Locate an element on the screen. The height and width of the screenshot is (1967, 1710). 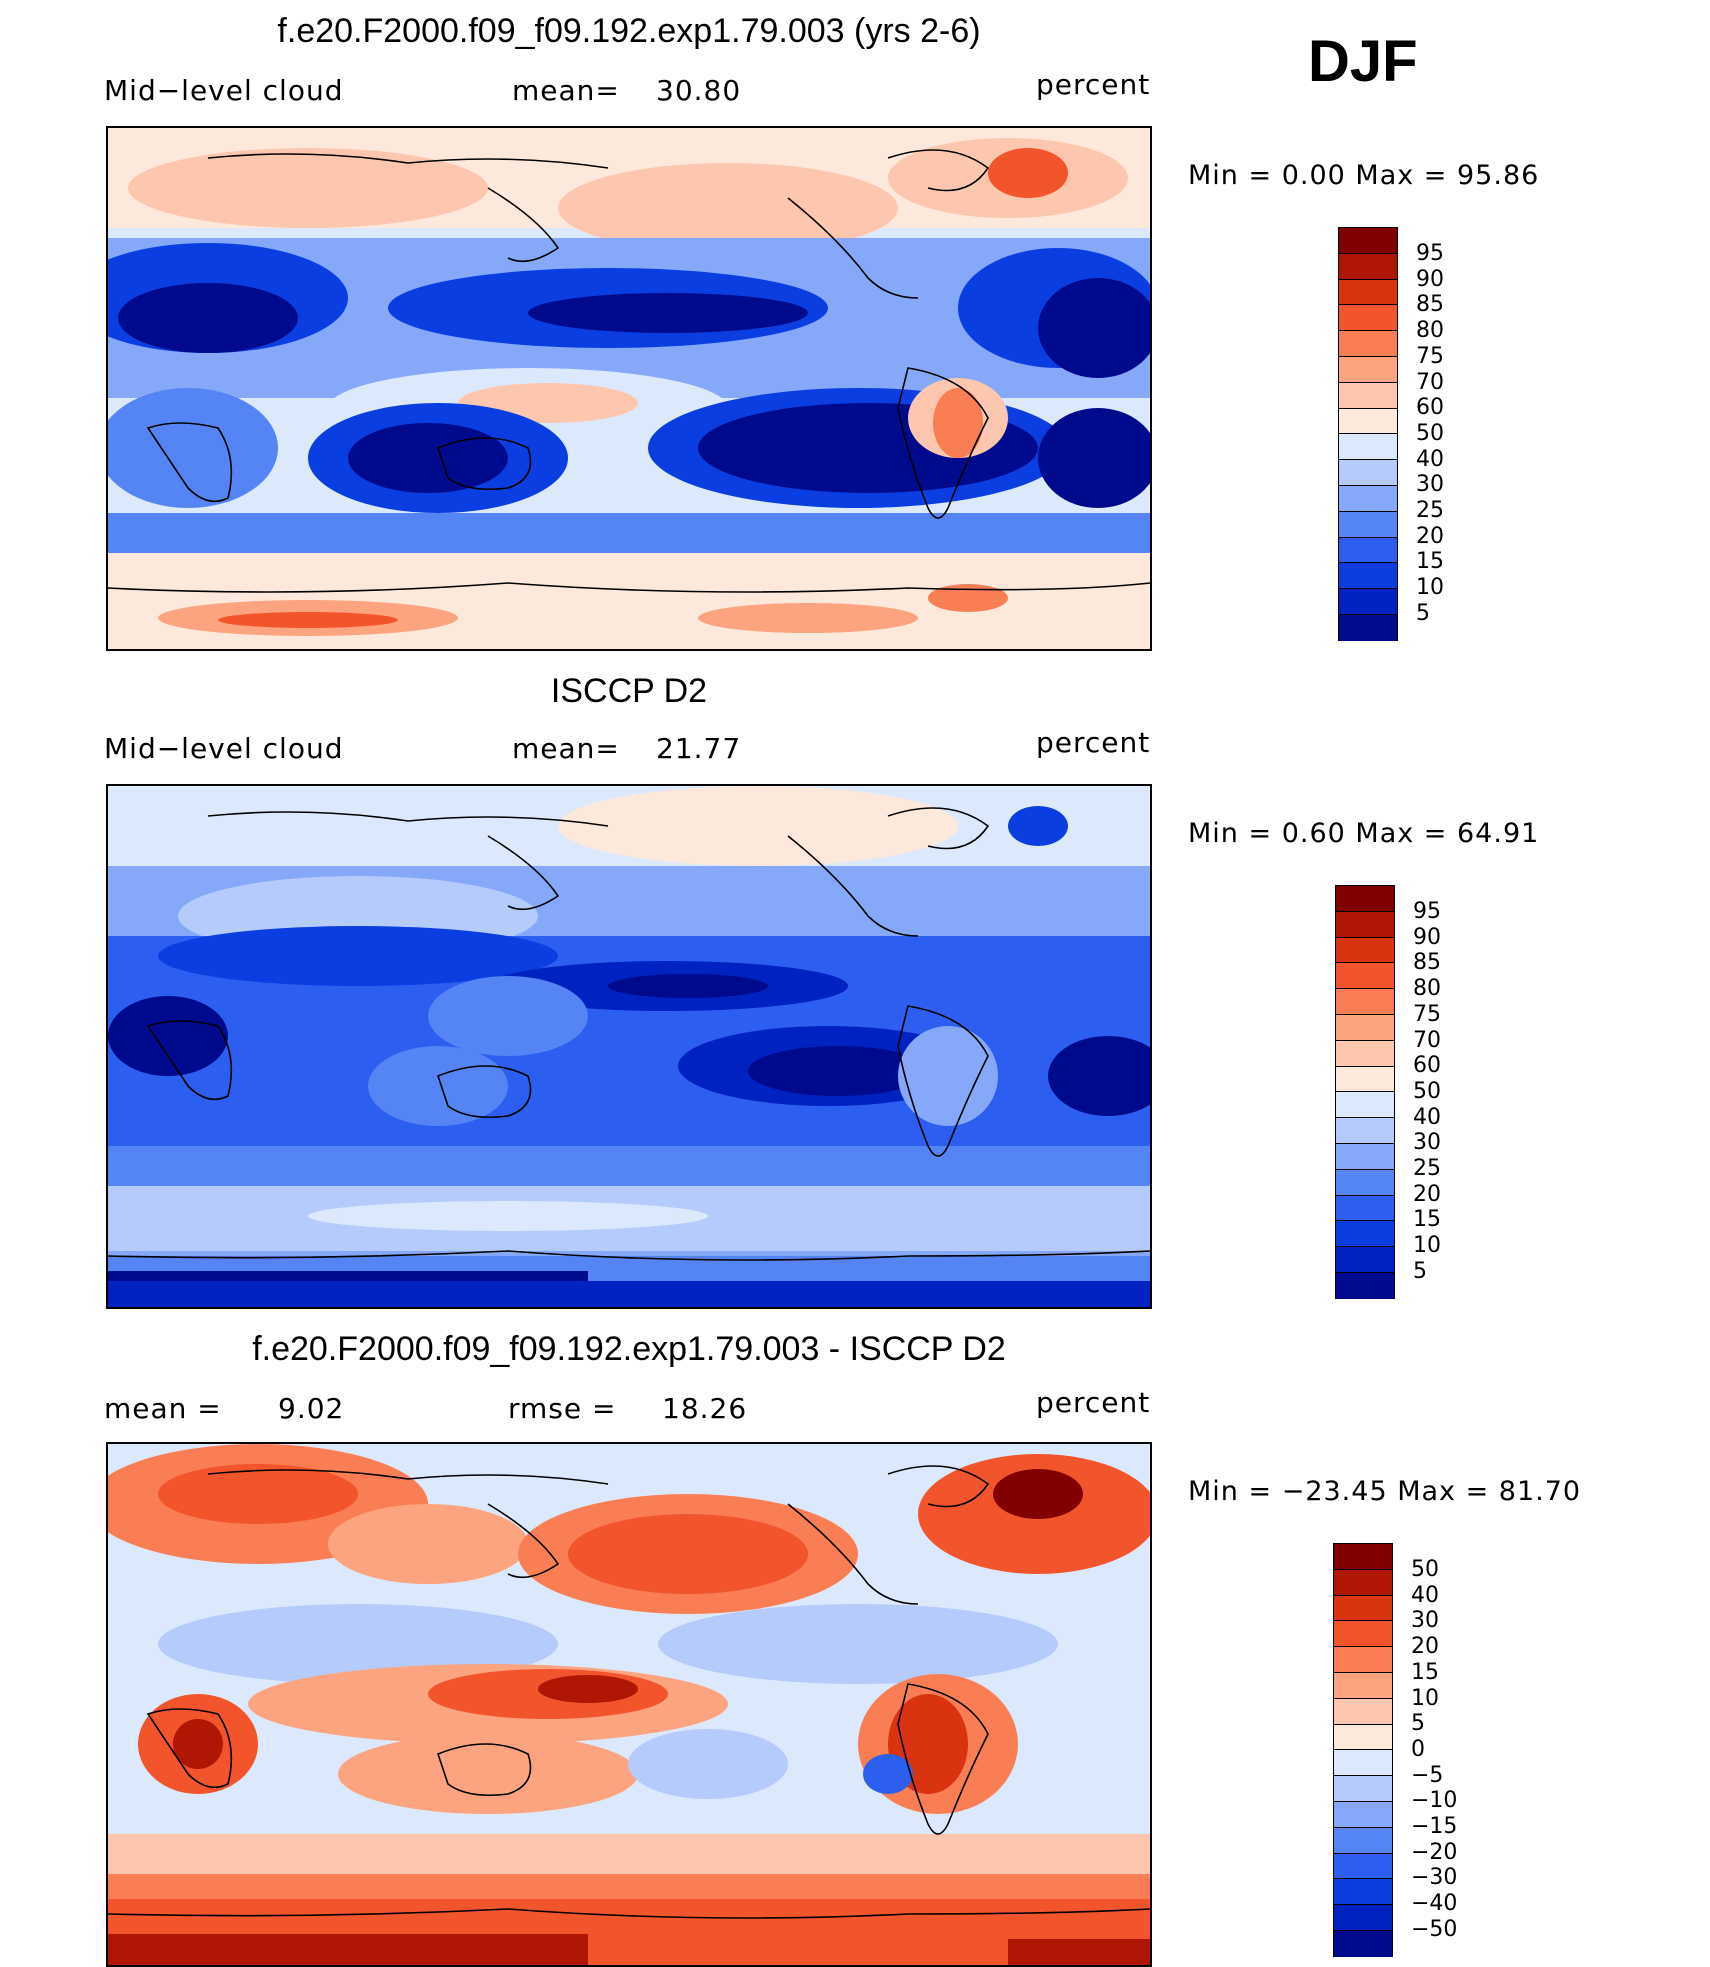
panel1-colorbar-label: 5 is located at coordinates (1423, 613).